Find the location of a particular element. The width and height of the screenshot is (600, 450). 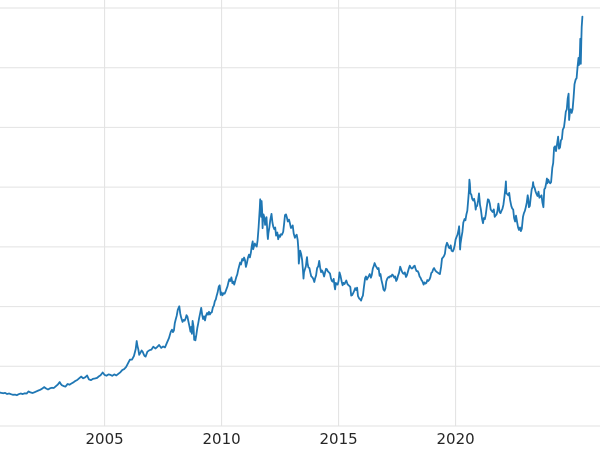

x-tick-label: 2005 is located at coordinates (105, 439).